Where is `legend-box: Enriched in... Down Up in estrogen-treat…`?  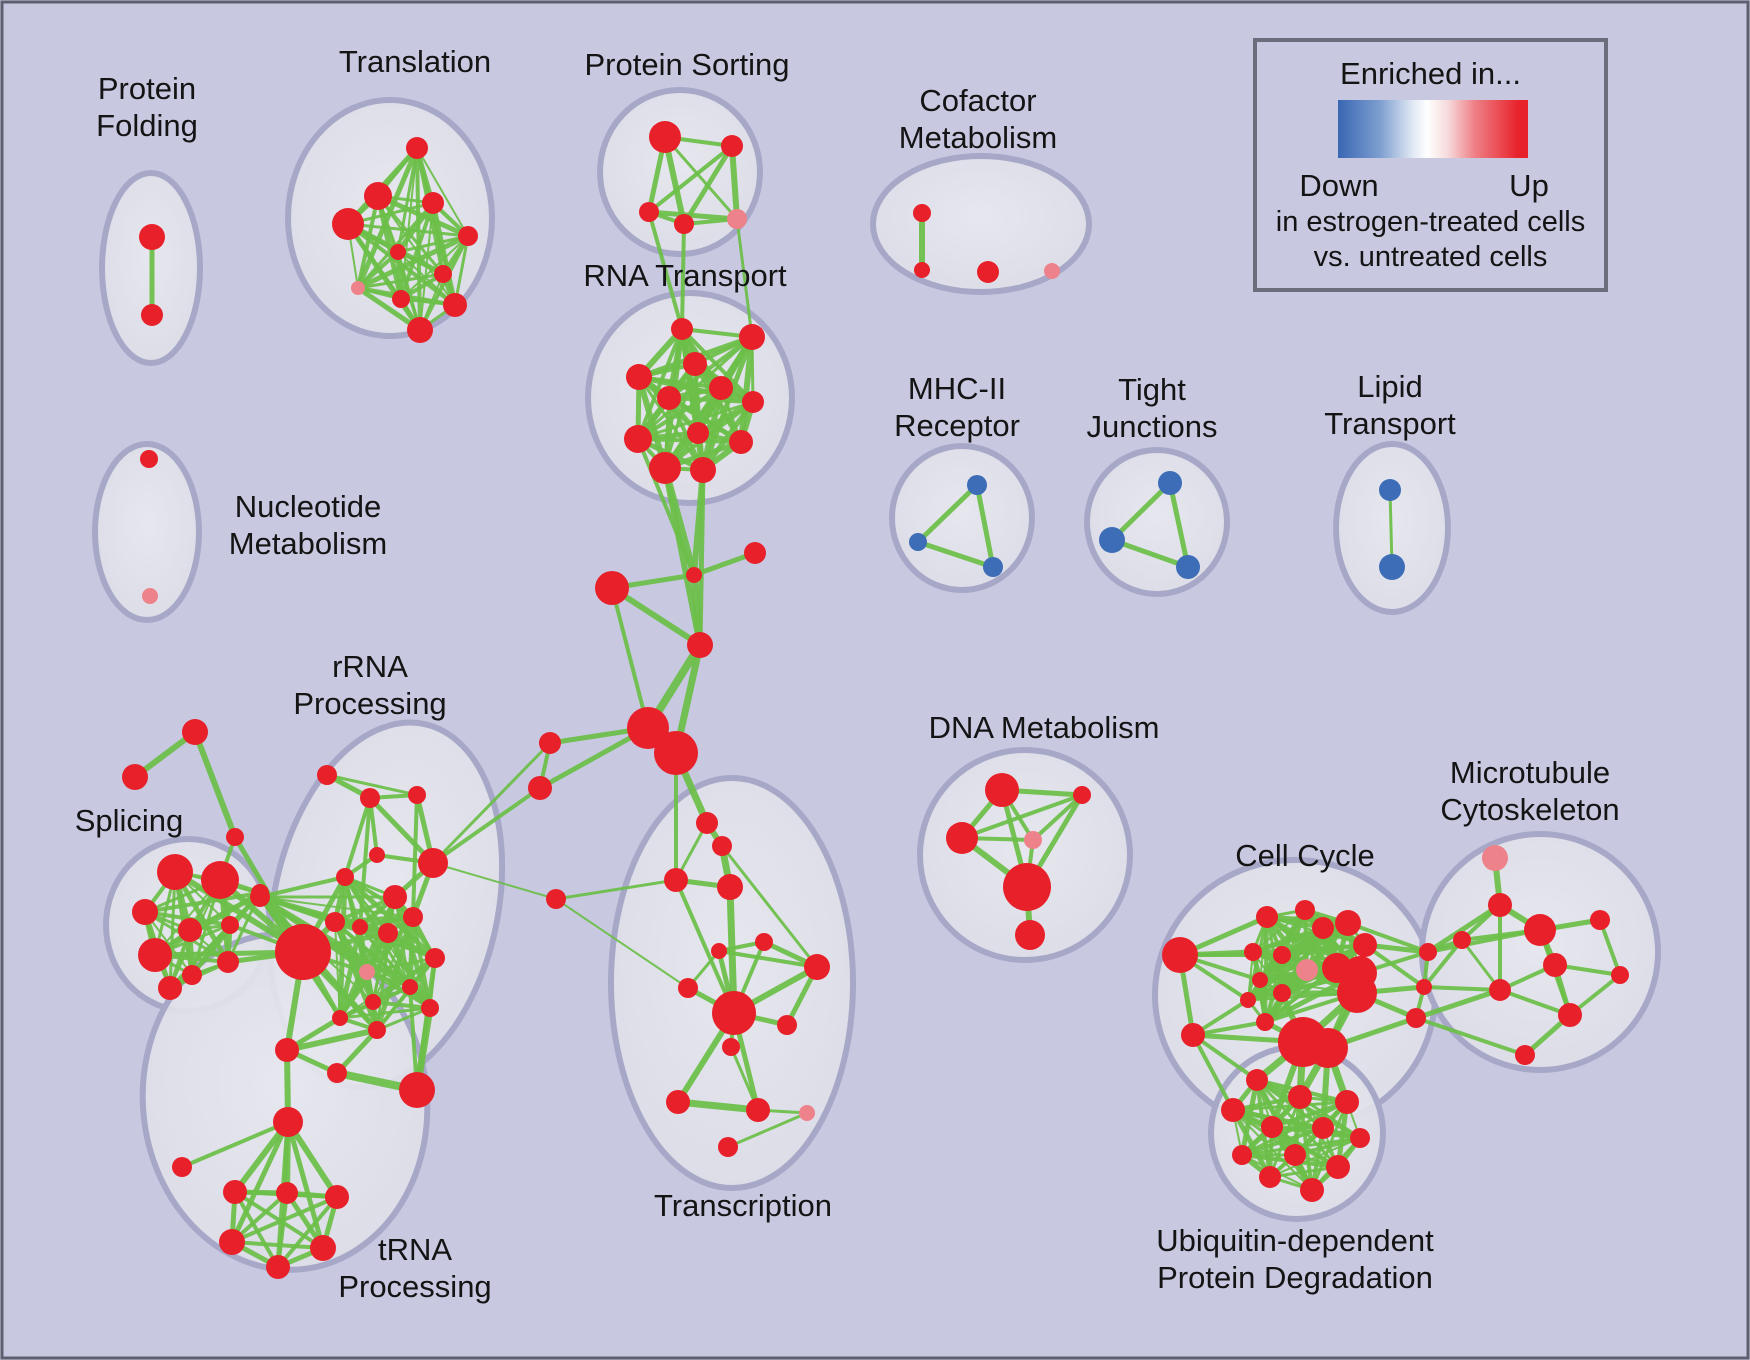 legend-box: Enriched in... Down Up in estrogen-treat… is located at coordinates (1430, 165).